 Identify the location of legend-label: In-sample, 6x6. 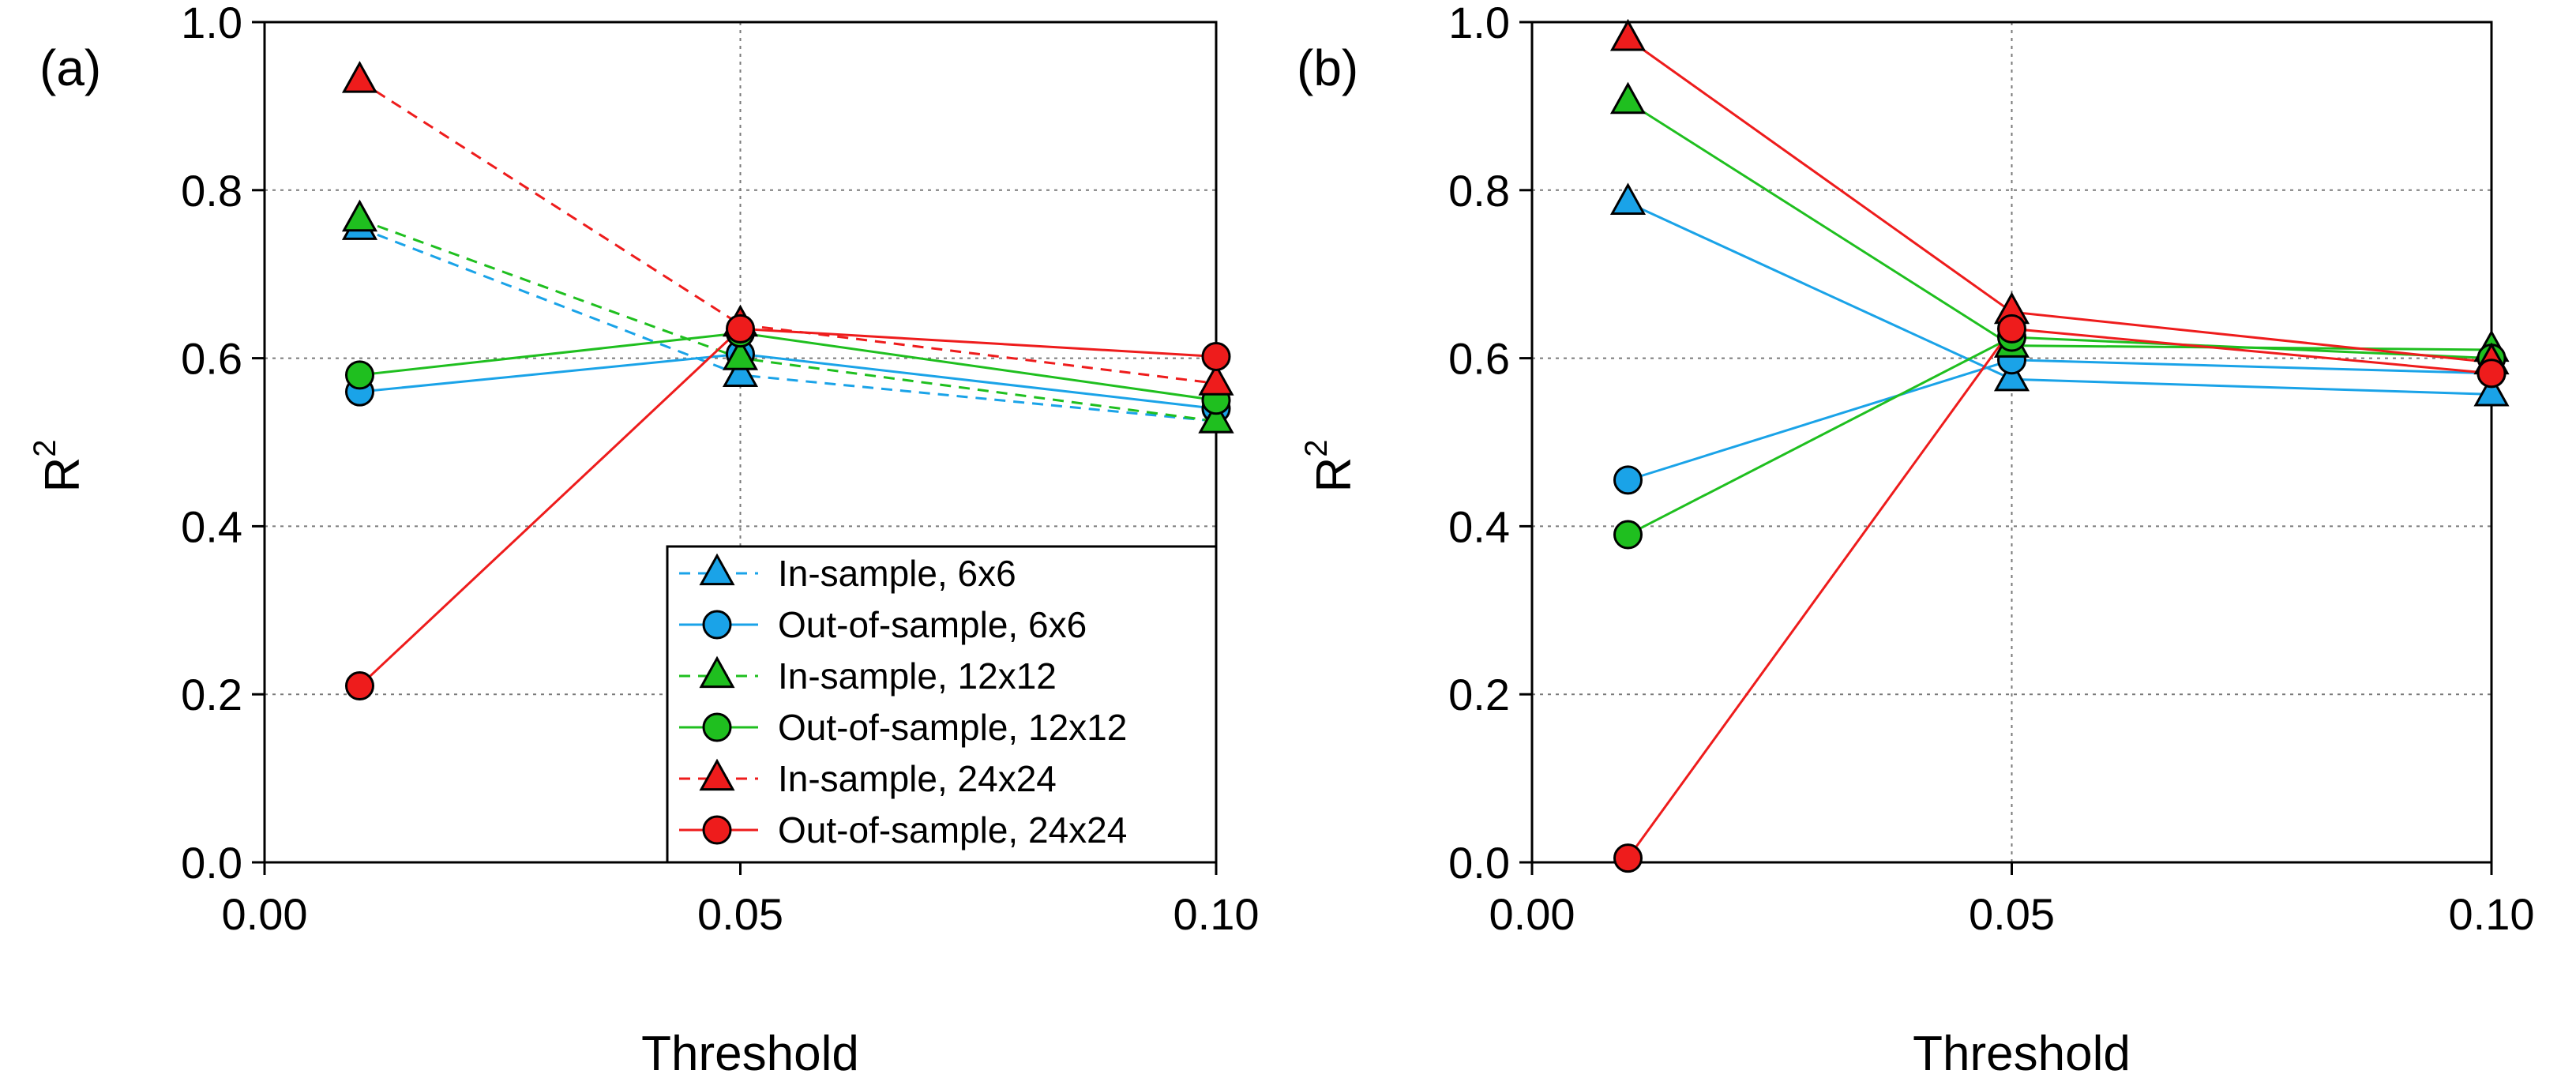
(897, 573).